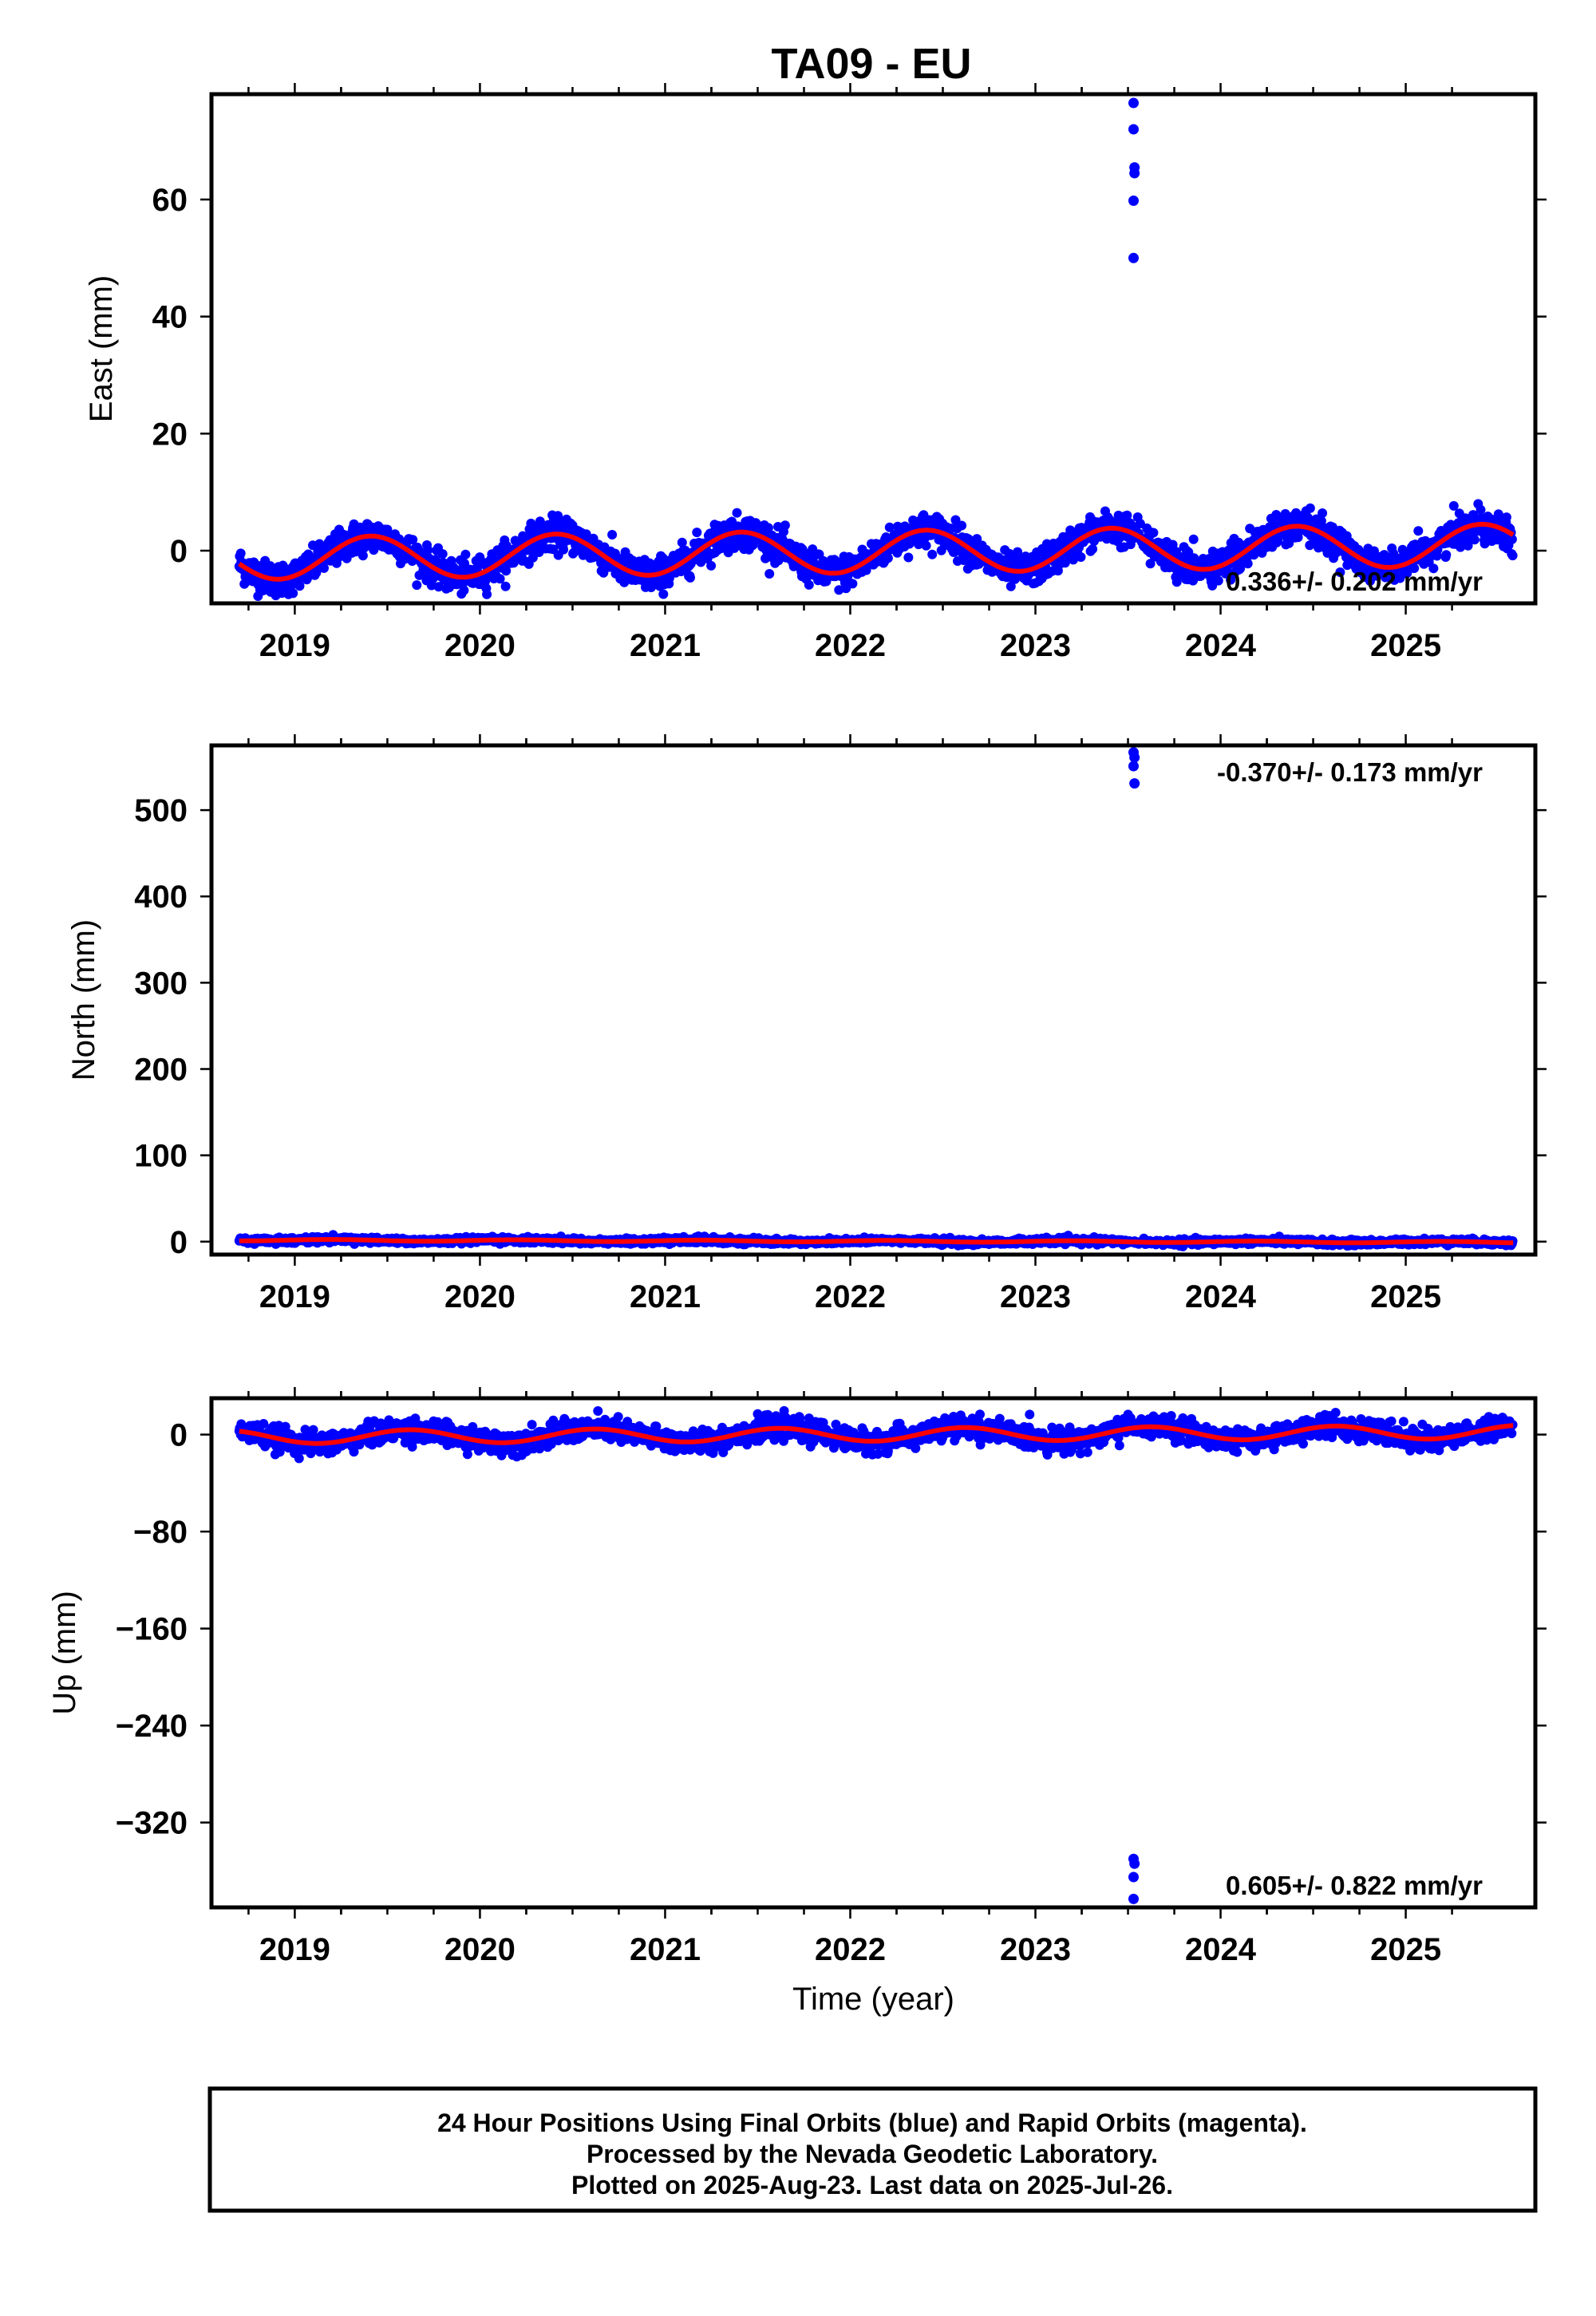 This screenshot has height=2316, width=1596. Describe the element at coordinates (665, 645) in the screenshot. I see `east-xtick-label: 2021` at that location.